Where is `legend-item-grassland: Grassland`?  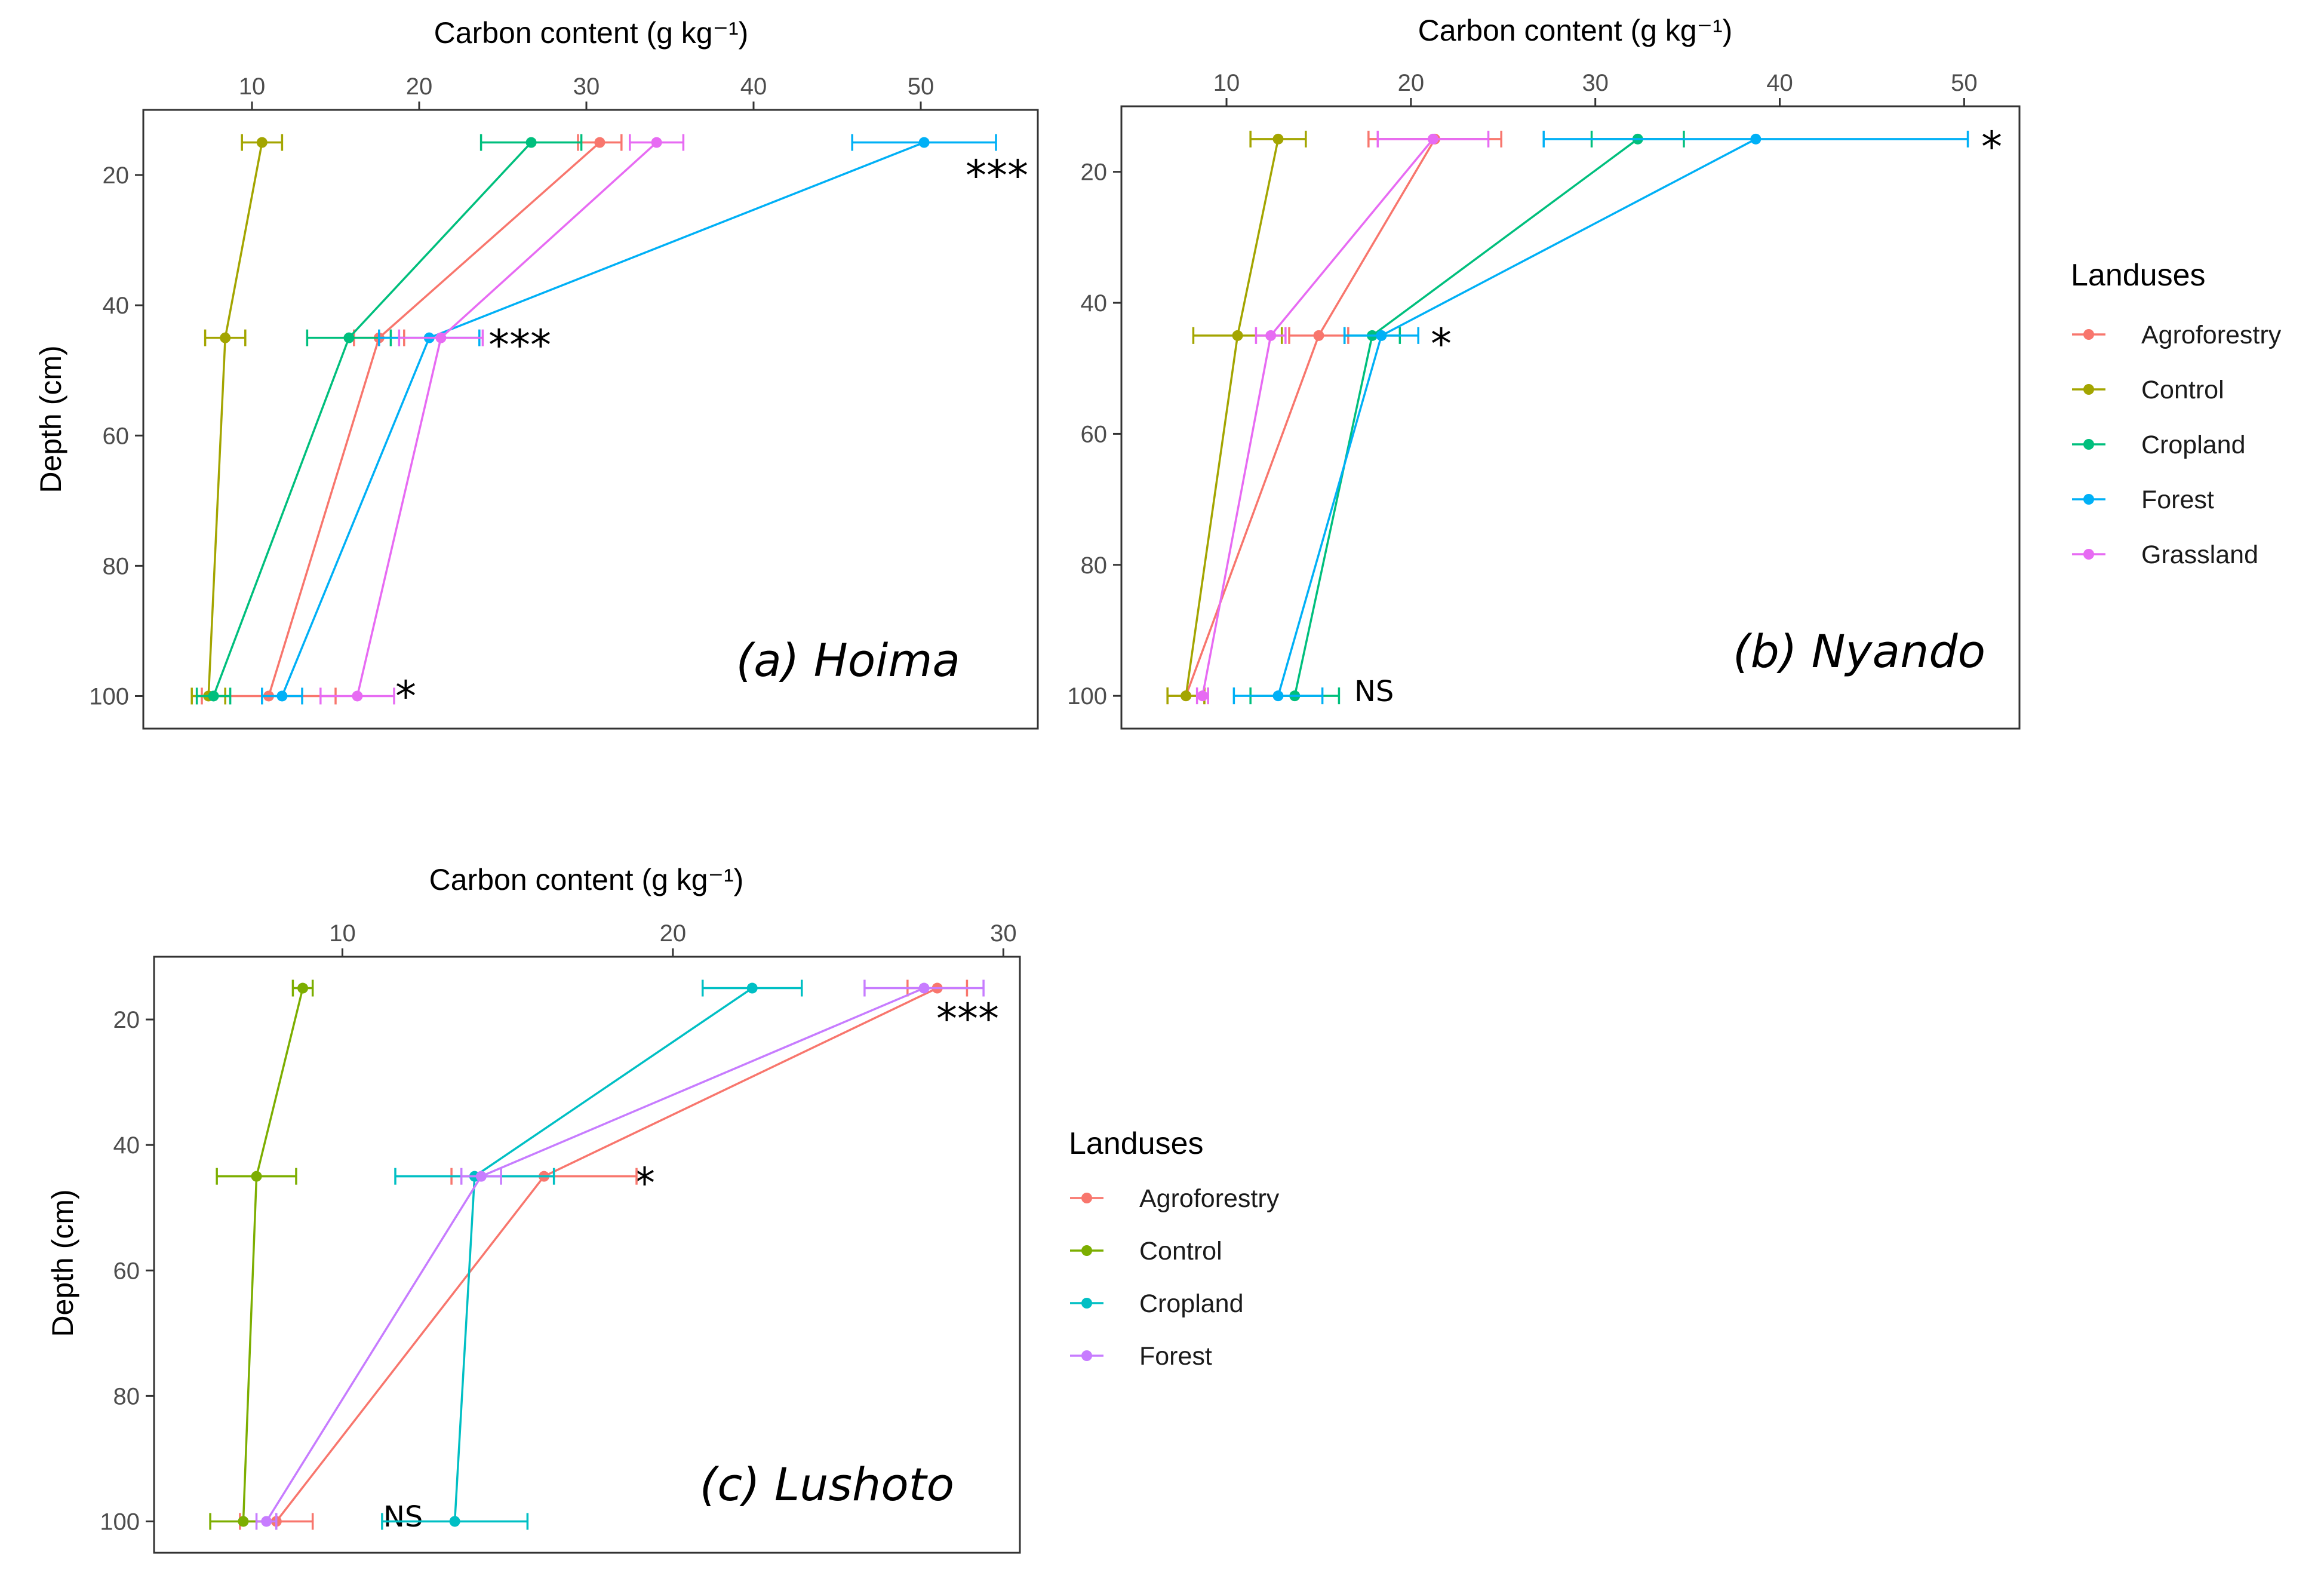 legend-item-grassland: Grassland is located at coordinates (2165, 554).